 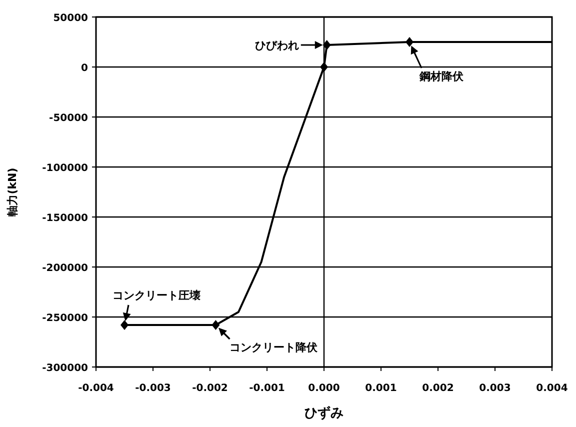 What do you see at coordinates (495, 388) in the screenshot?
I see `x-tick-label: 0.003` at bounding box center [495, 388].